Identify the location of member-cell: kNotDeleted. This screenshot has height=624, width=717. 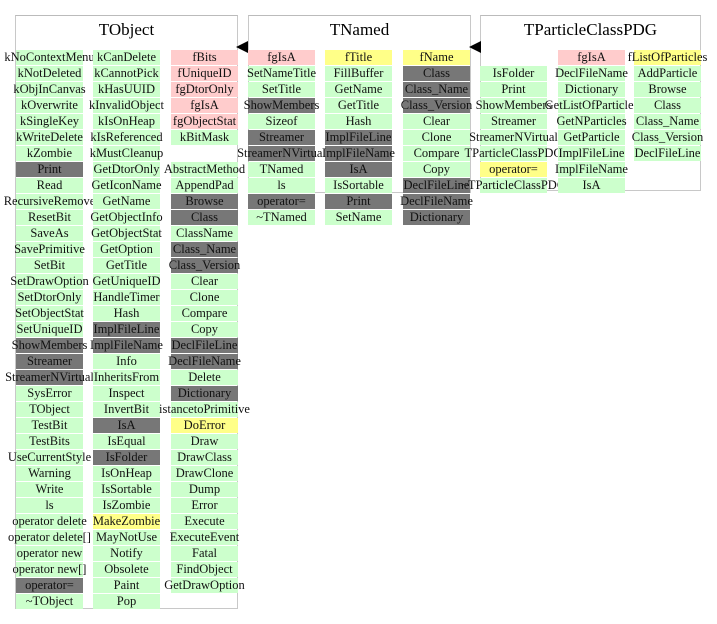
(49, 73).